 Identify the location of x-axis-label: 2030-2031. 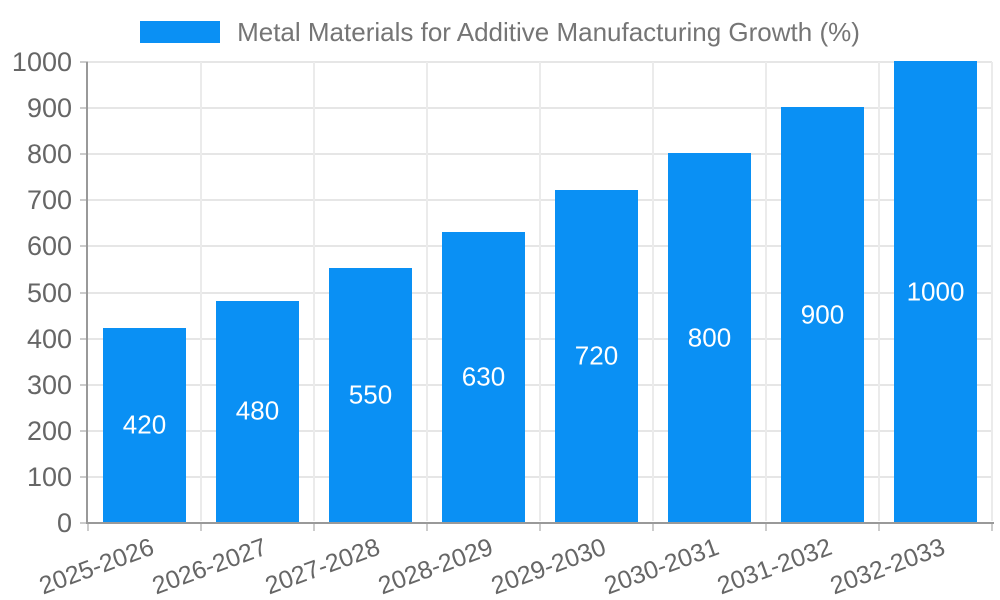
(661, 566).